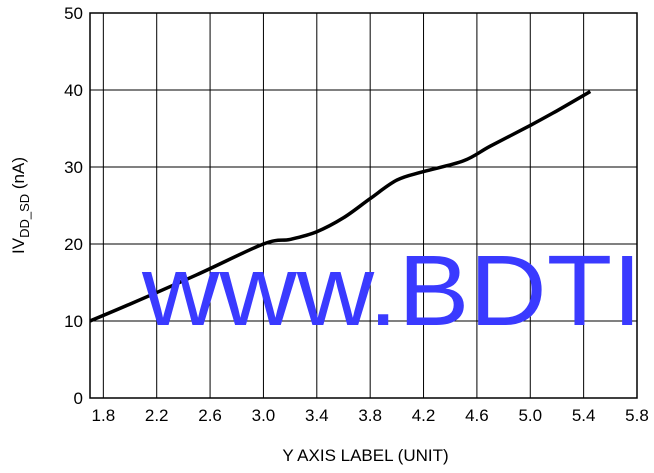 This screenshot has width=654, height=473. I want to click on y-tick-label: 50, so click(73, 13).